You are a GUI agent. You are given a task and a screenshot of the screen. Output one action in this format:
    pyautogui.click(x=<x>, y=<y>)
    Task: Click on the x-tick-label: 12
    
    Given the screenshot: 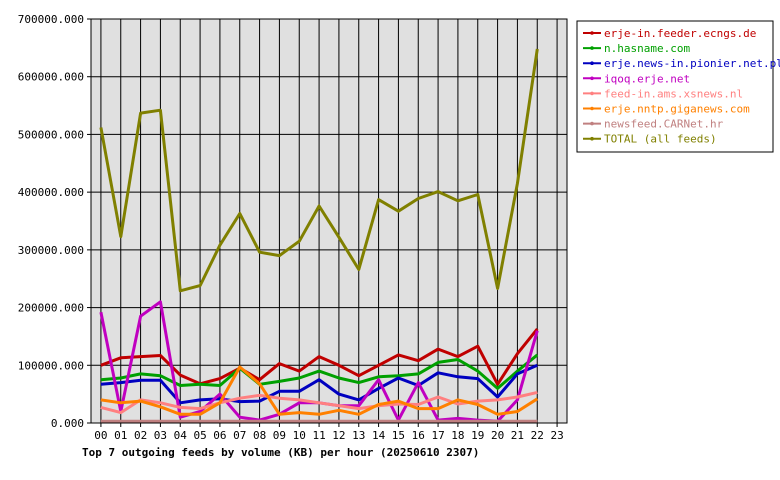 What is the action you would take?
    pyautogui.click(x=338, y=435)
    